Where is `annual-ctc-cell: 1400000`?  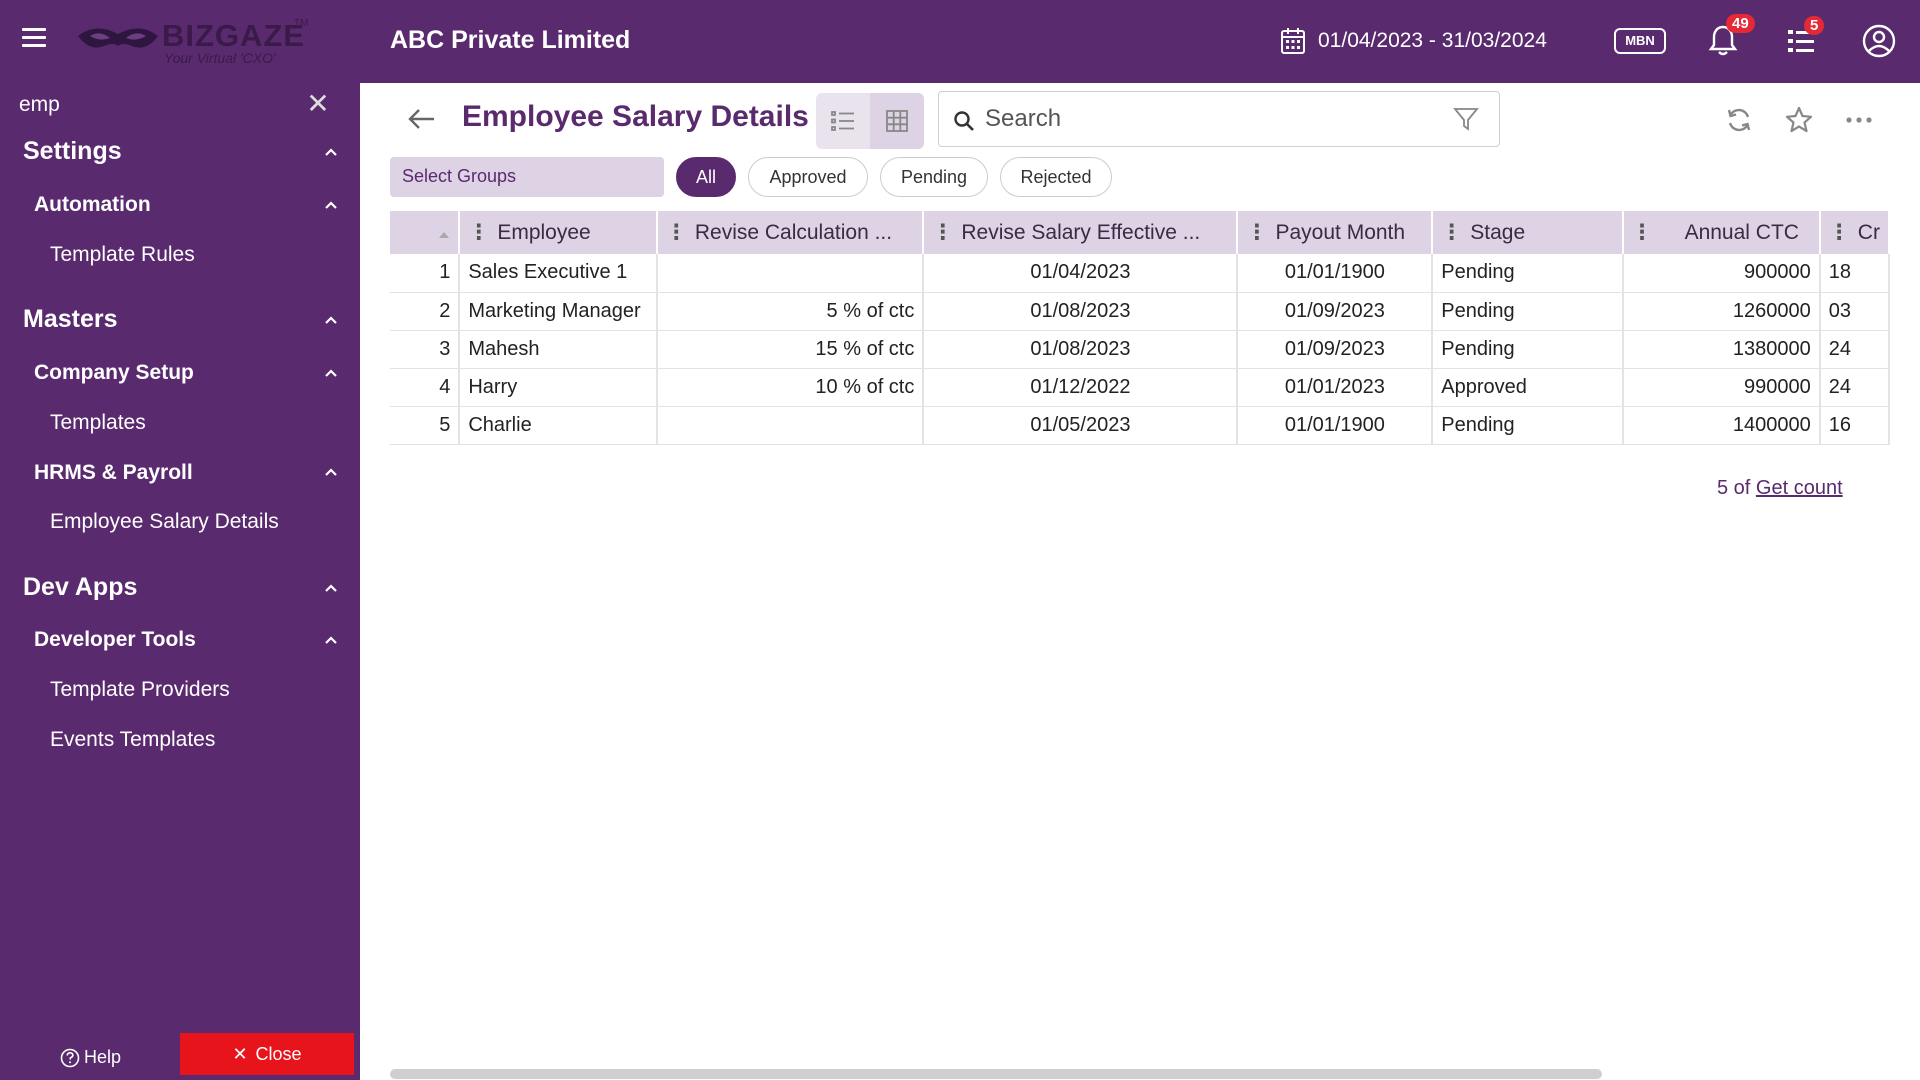 annual-ctc-cell: 1400000 is located at coordinates (1721, 425).